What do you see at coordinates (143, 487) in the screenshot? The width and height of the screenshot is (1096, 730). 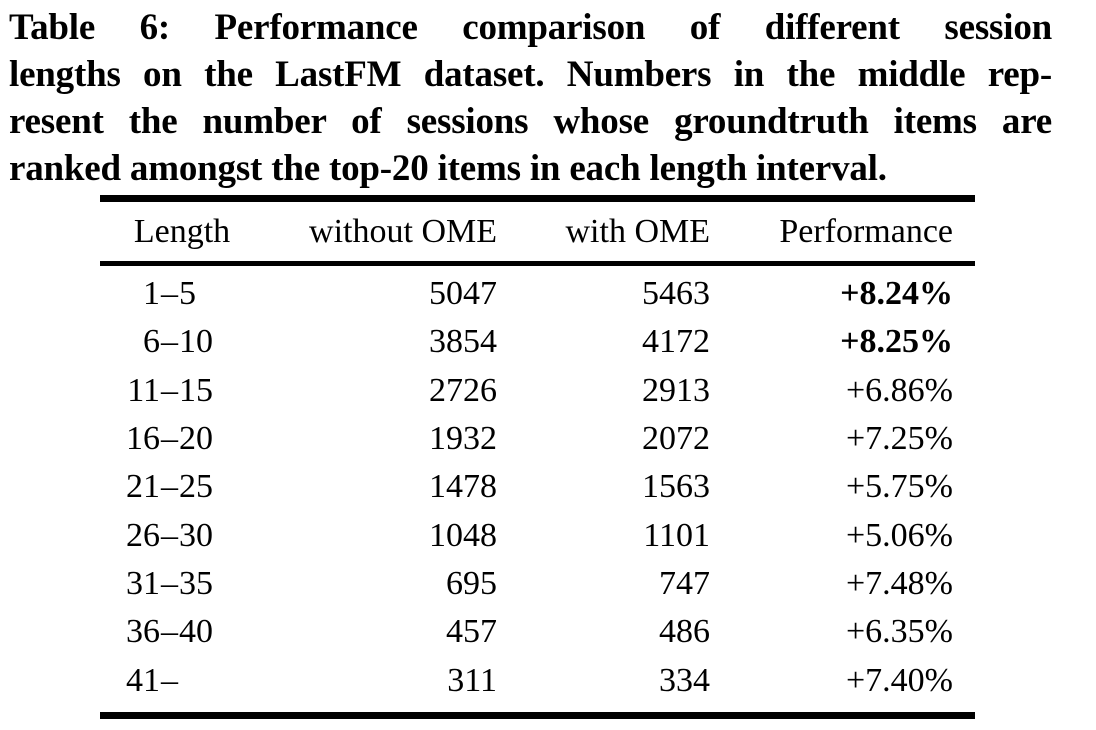 I see `length-from: 21` at bounding box center [143, 487].